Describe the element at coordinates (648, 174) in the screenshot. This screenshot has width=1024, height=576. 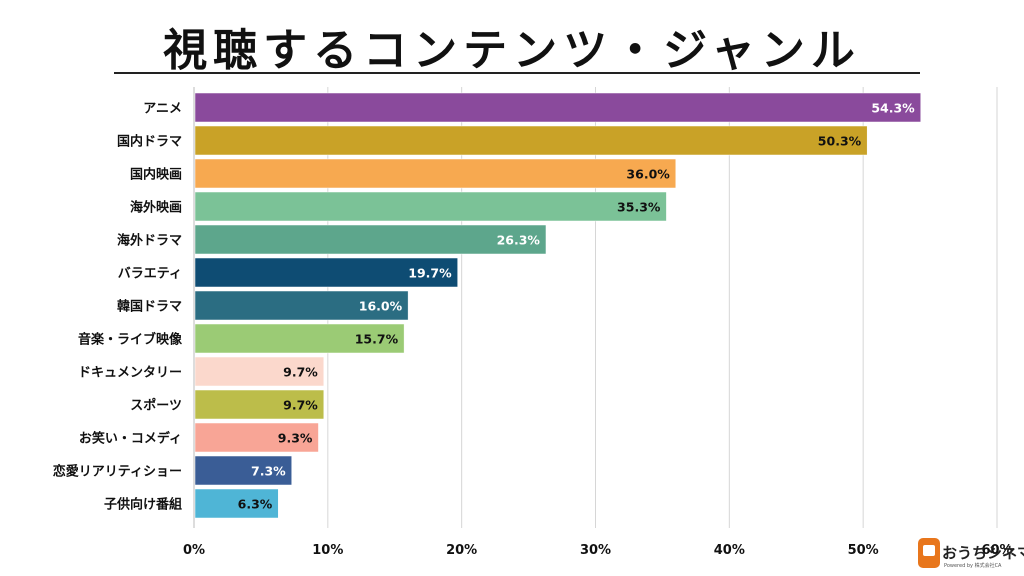
I see `data-label: 36.0%` at that location.